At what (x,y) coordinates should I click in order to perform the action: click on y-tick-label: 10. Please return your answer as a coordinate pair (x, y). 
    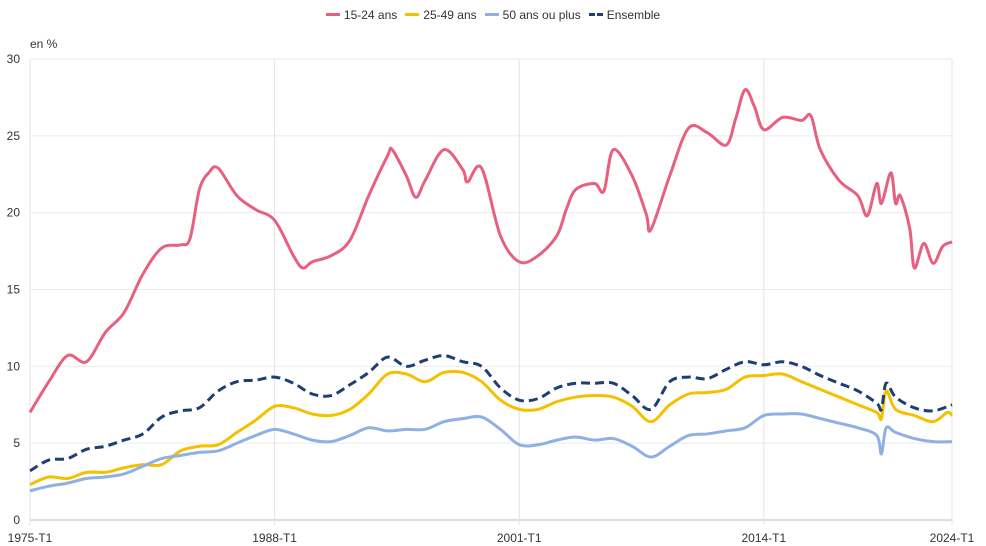
    Looking at the image, I should click on (14, 366).